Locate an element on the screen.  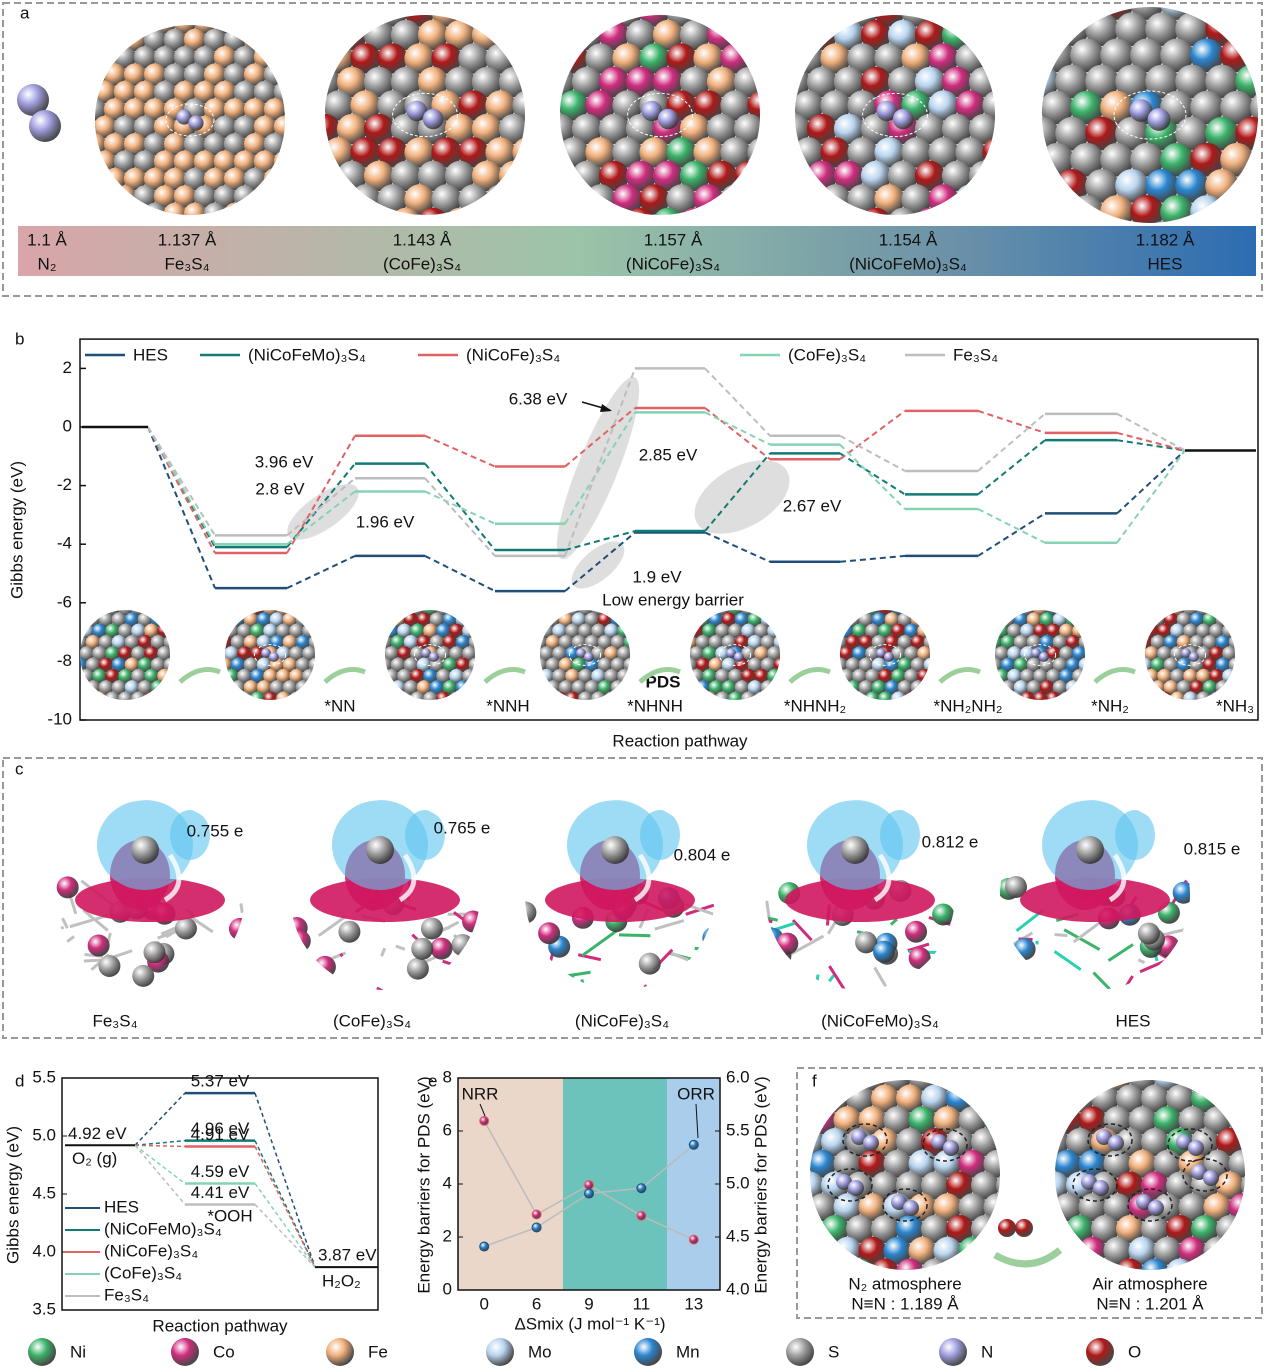
value-label: 4.59 eV is located at coordinates (220, 1171).